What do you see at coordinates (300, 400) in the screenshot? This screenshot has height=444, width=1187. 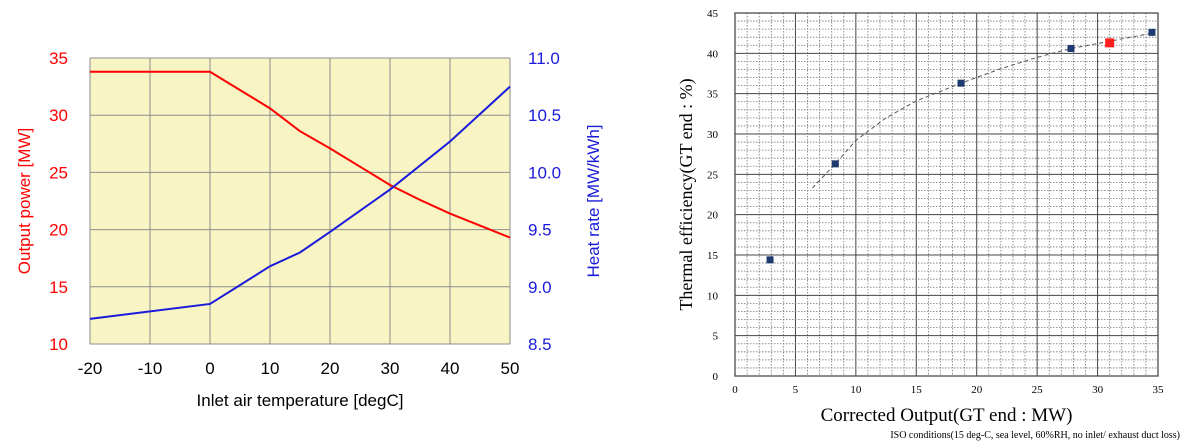 I see `x-axis-label: Inlet air temperature [degC]` at bounding box center [300, 400].